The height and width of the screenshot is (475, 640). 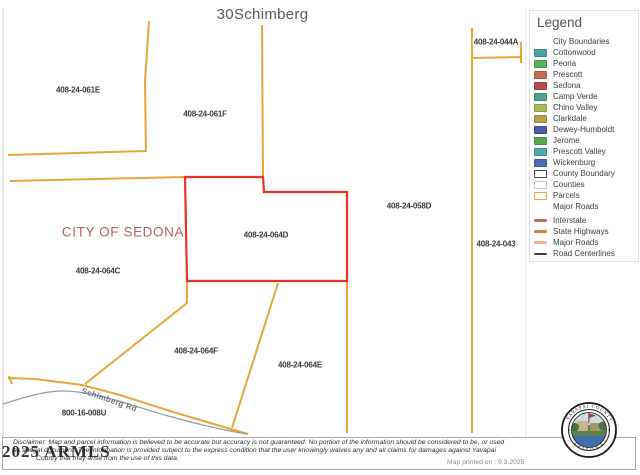 What do you see at coordinates (586, 85) in the screenshot?
I see `legend-item-sedona: Sedona` at bounding box center [586, 85].